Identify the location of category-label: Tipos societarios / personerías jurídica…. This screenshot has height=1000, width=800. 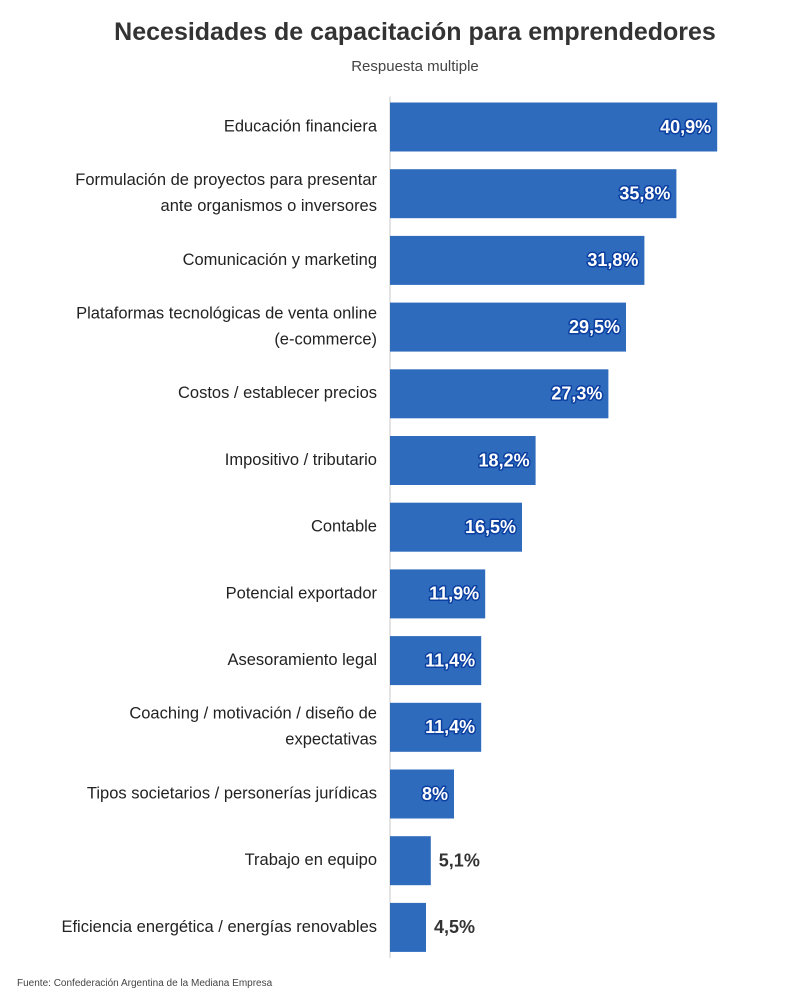
(232, 793).